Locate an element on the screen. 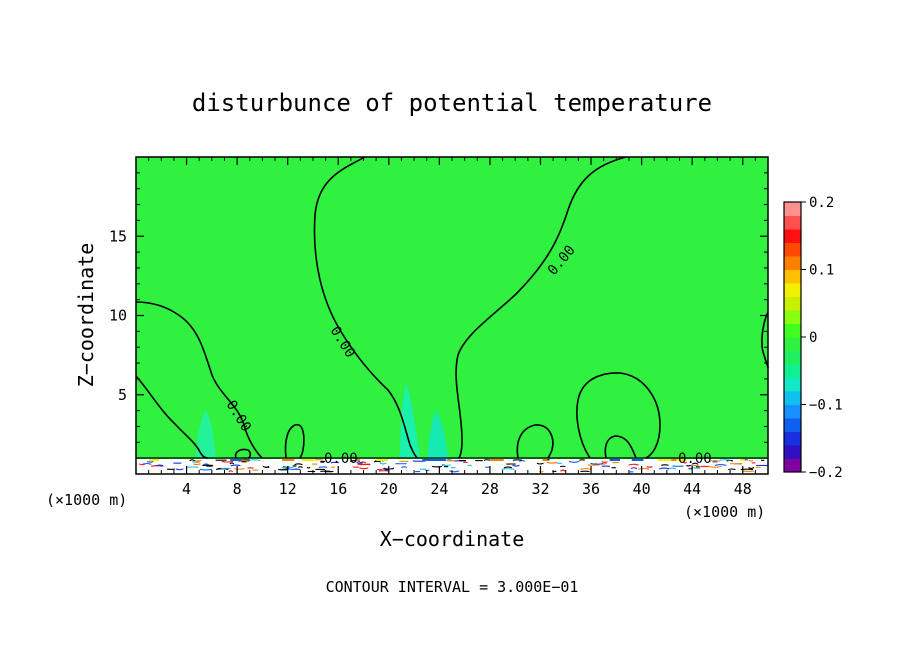  colorbar-tick-label: −0.1 is located at coordinates (826, 406).